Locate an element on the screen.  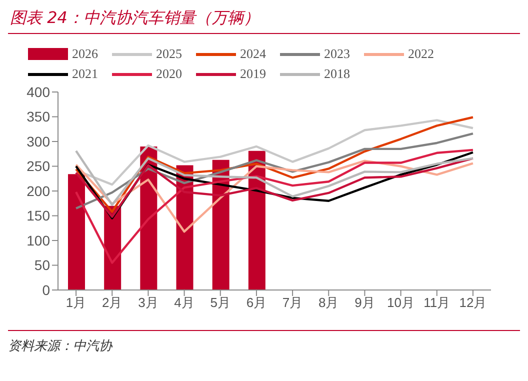
legend-label: 2023 is located at coordinates (337, 54).